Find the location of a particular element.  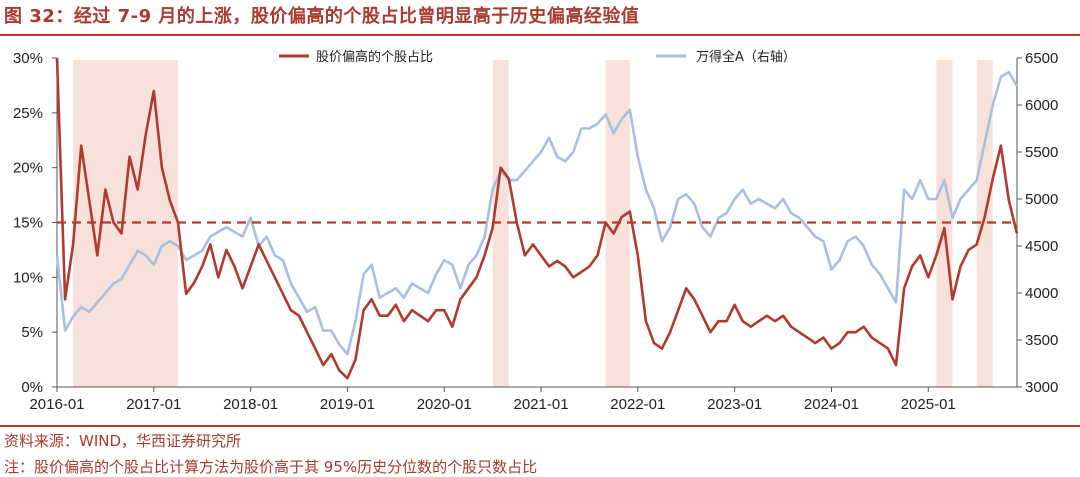

x-tick-label: 2025-01 is located at coordinates (928, 404).